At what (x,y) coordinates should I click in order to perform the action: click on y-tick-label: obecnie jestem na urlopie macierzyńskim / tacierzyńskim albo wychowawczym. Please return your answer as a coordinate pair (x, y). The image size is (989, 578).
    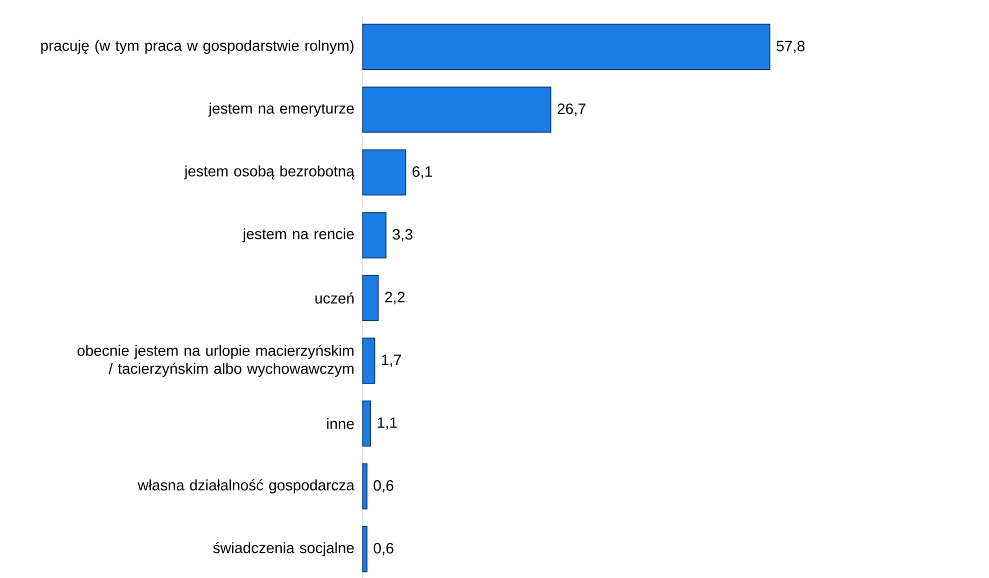
    Looking at the image, I should click on (216, 360).